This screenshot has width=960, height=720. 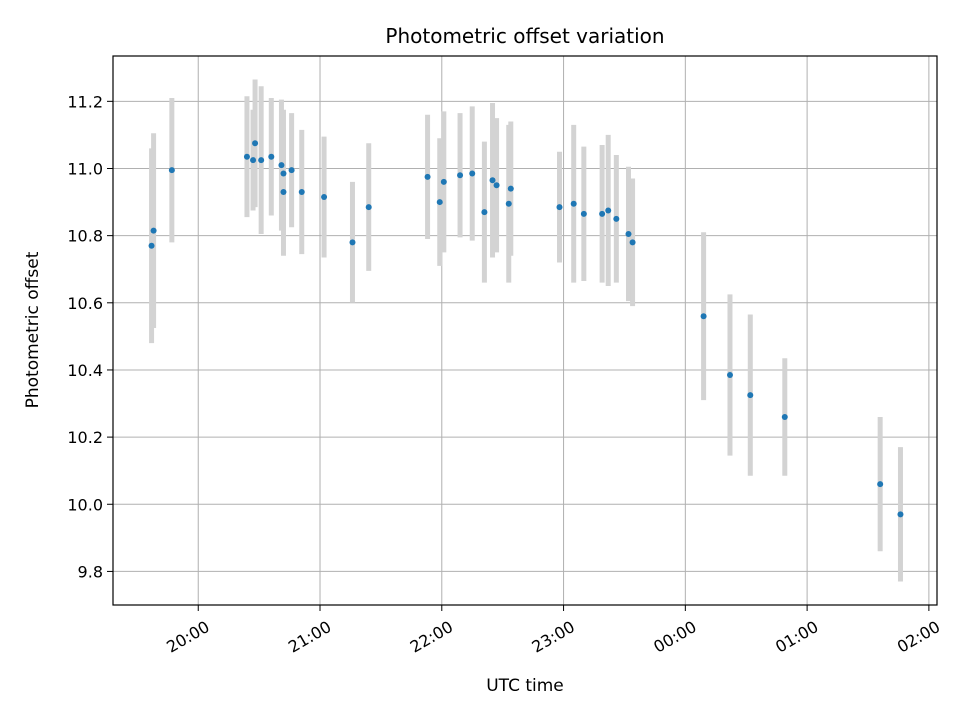 I want to click on y-axis-ticks: 9.8 10.0 10.2 10.4 10.6 10.8 11.0 11.2, so click(x=90, y=336).